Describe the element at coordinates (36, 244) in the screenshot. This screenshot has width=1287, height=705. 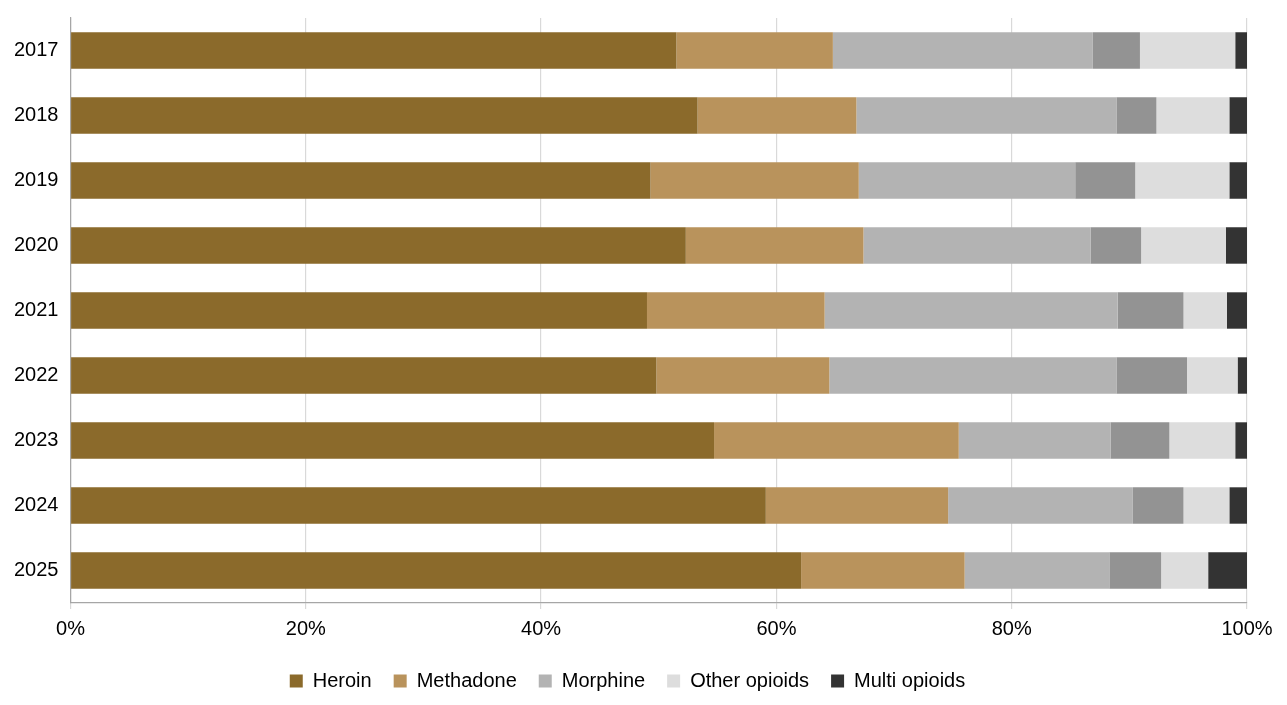
I see `y-tick-label: 2020` at that location.